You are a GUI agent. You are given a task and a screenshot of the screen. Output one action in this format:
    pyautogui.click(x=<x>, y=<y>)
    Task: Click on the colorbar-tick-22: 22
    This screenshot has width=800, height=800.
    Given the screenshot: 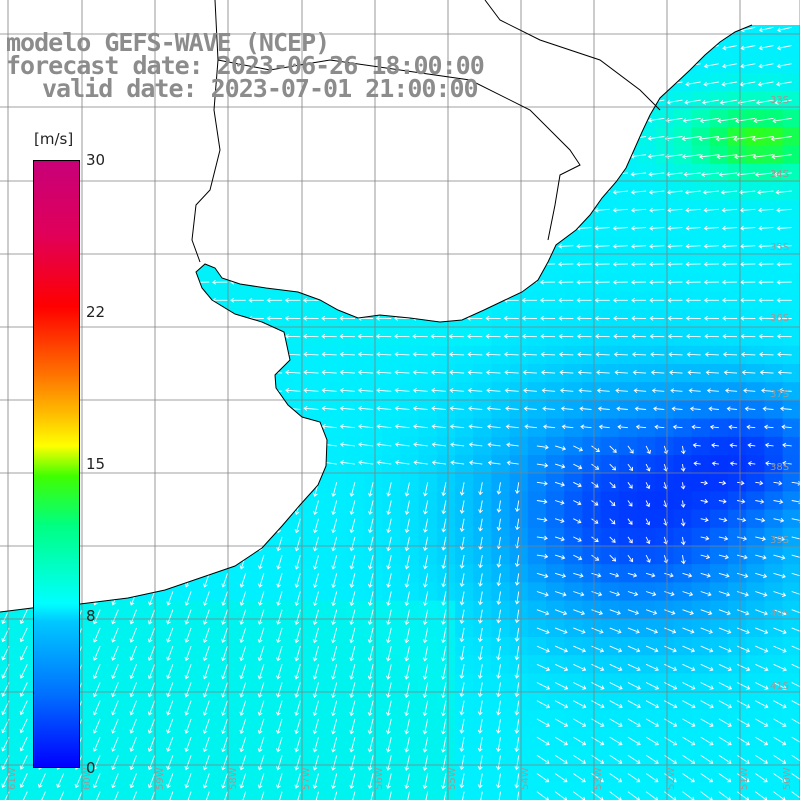 What is the action you would take?
    pyautogui.click(x=96, y=312)
    